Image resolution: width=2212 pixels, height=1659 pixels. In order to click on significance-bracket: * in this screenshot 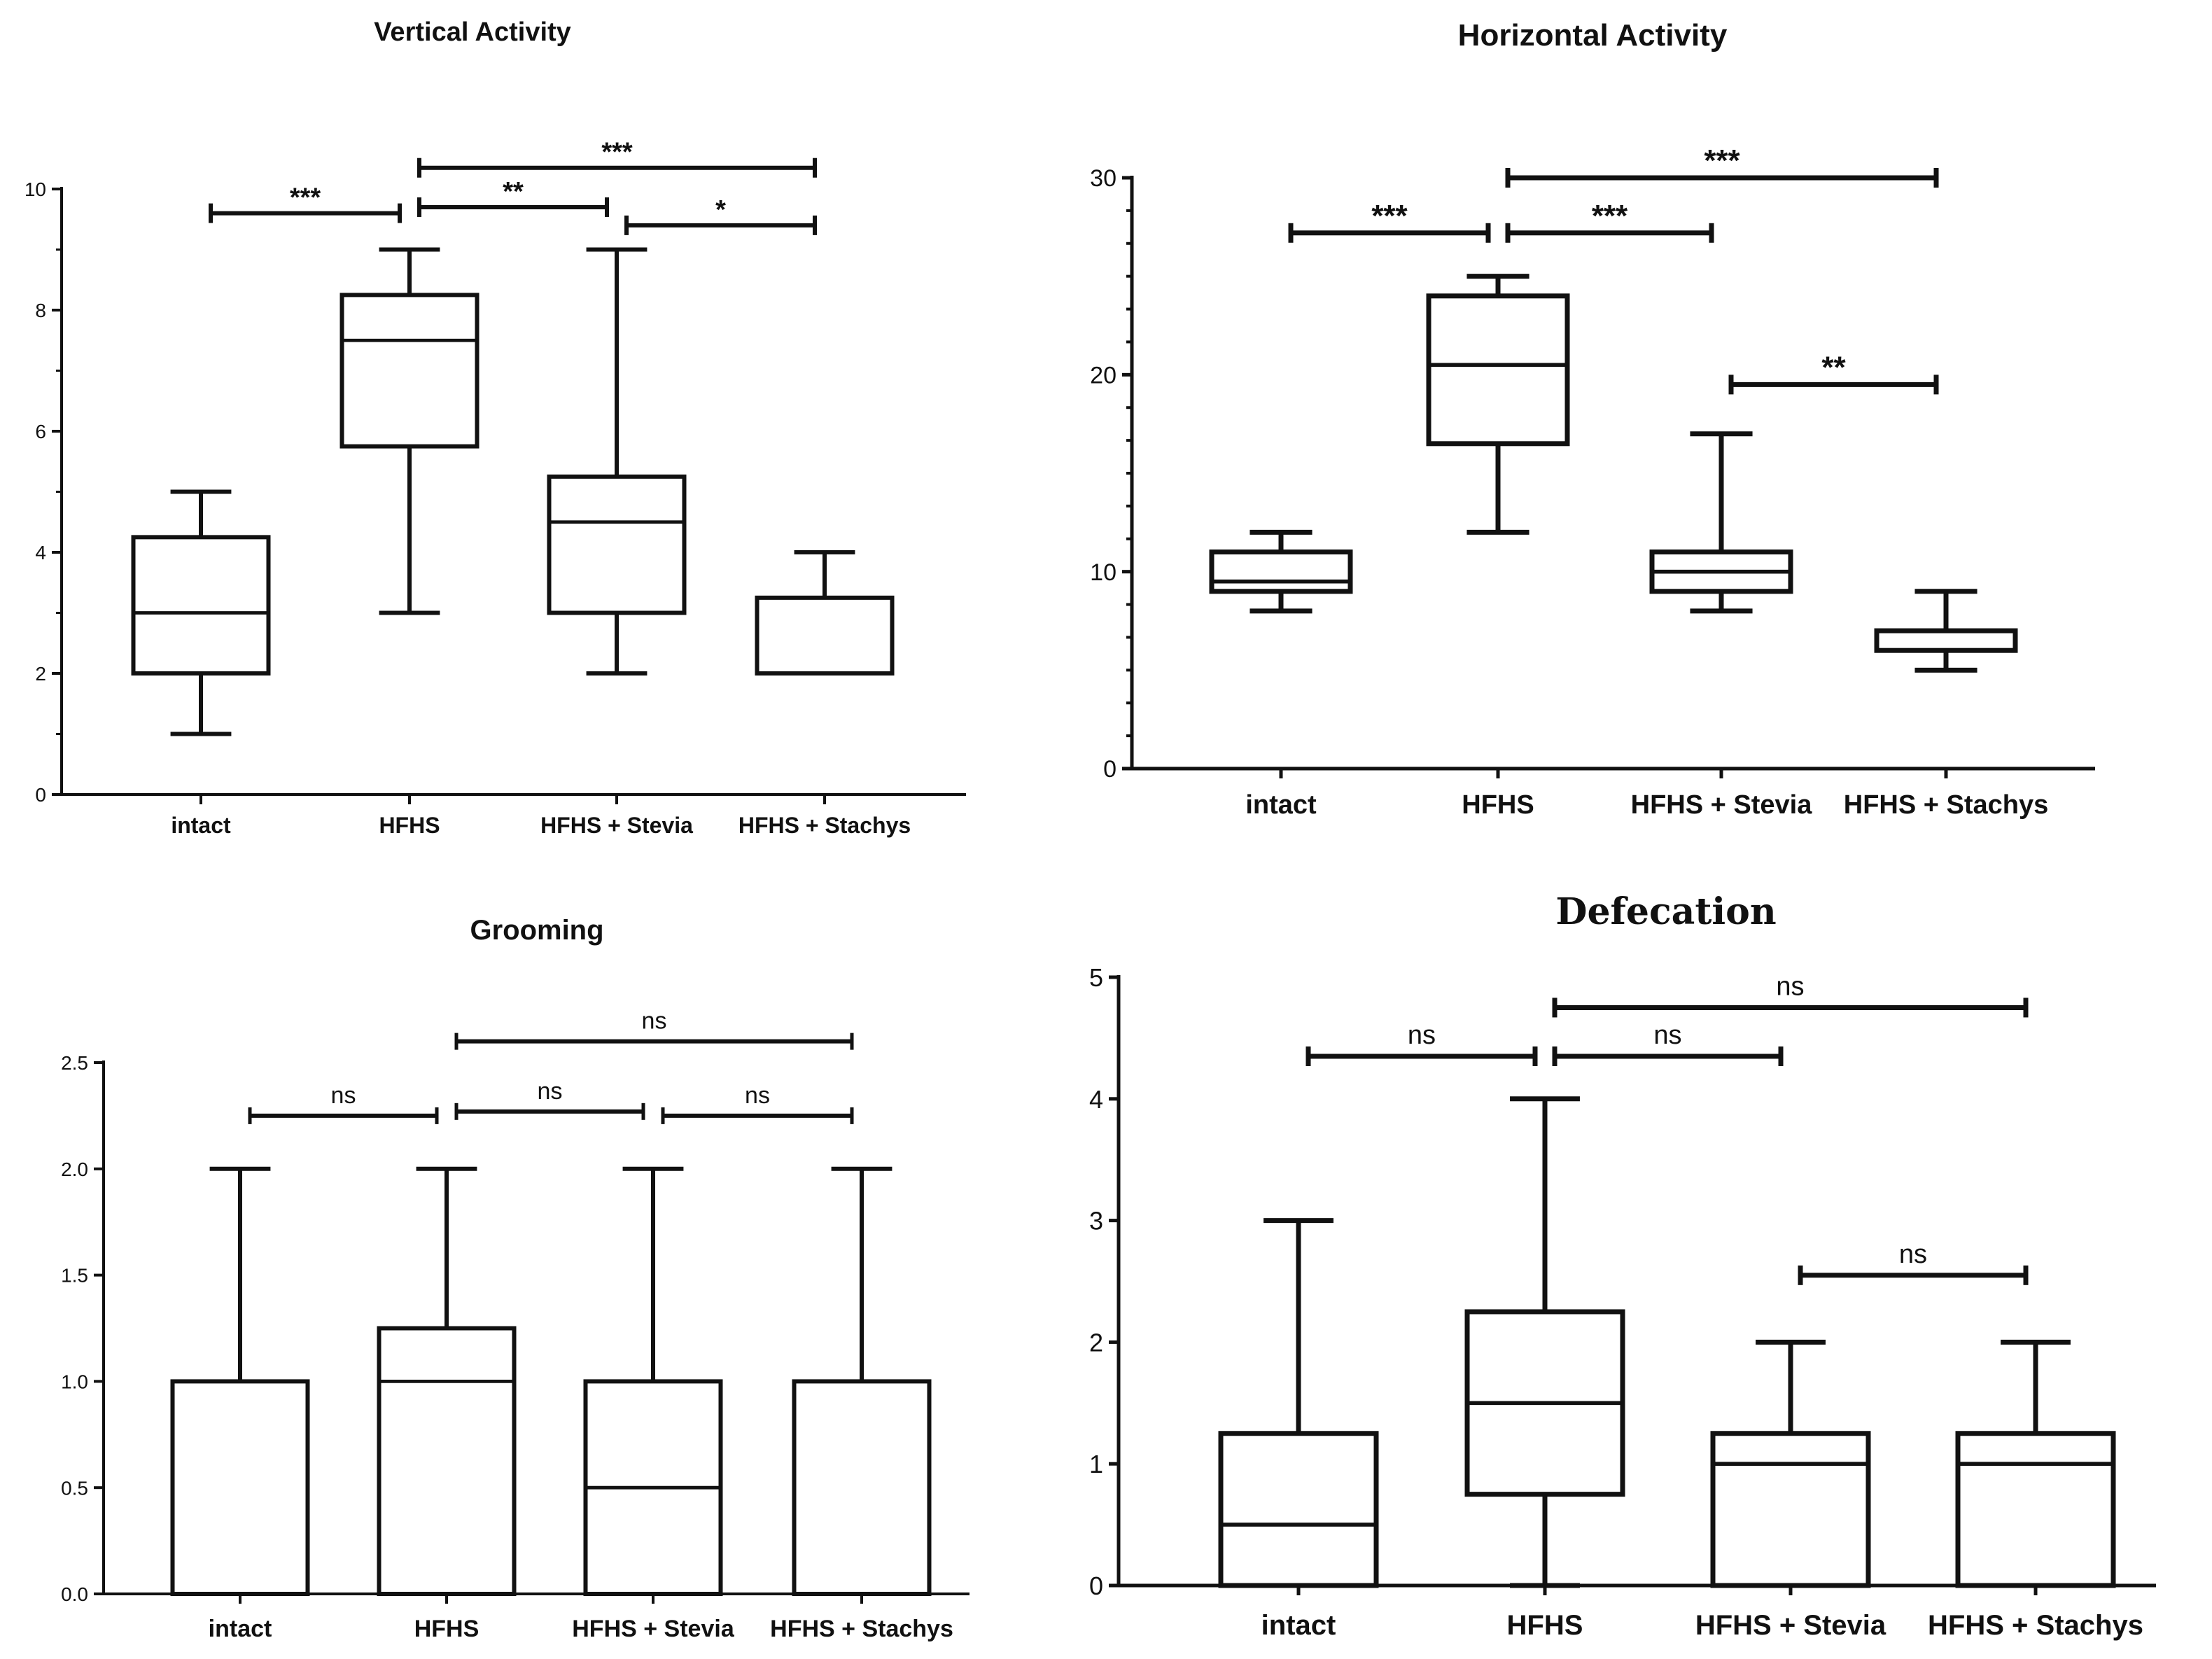, I will do `click(720, 215)`.